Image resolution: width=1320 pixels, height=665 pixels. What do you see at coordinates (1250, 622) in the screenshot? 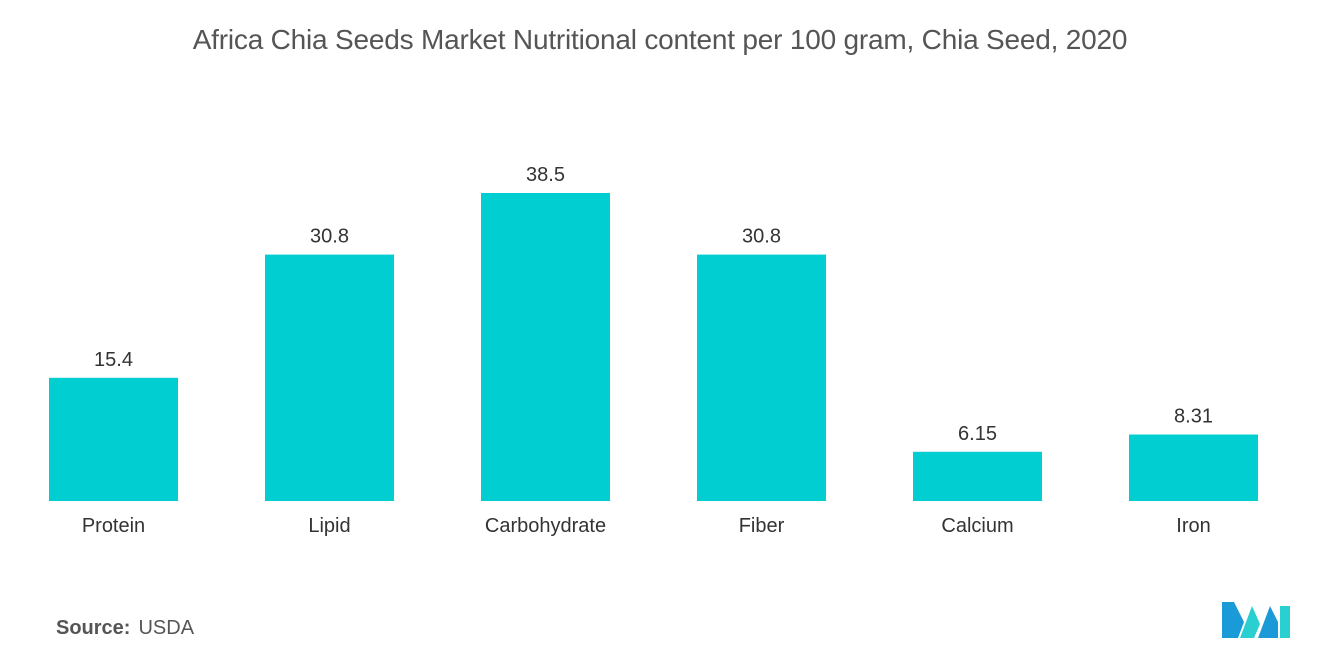
I see `logo-shape-mid` at bounding box center [1250, 622].